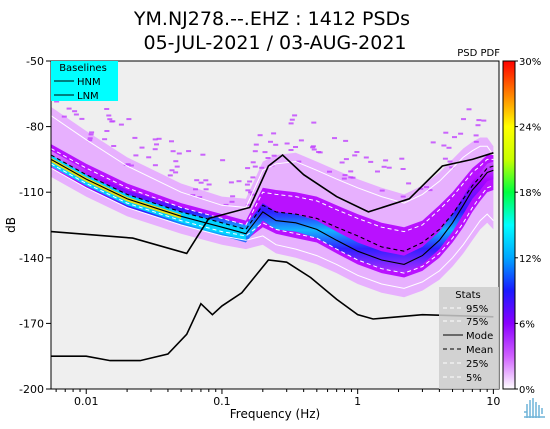 Image resolution: width=550 pixels, height=429 pixels. What do you see at coordinates (527, 390) in the screenshot?
I see `colorbar-tick-label: 0%` at bounding box center [527, 390].